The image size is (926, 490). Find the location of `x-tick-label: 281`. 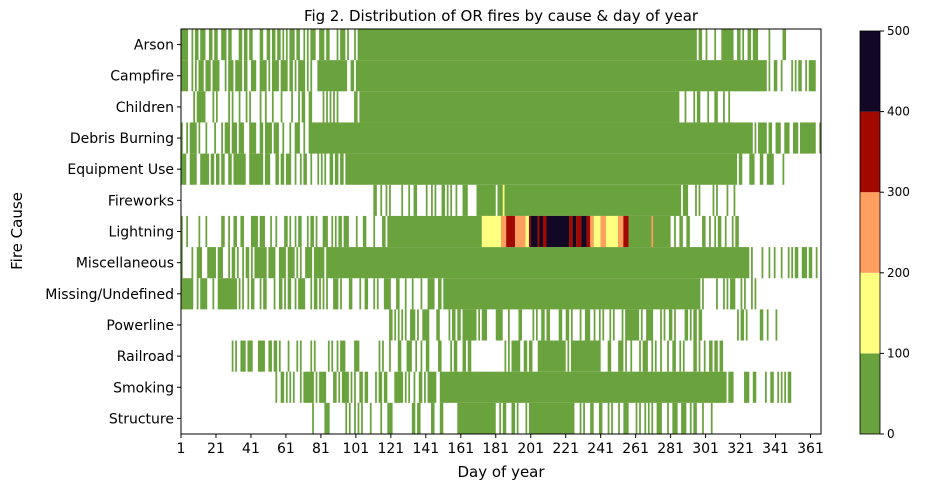

x-tick-label: 281 is located at coordinates (670, 449).